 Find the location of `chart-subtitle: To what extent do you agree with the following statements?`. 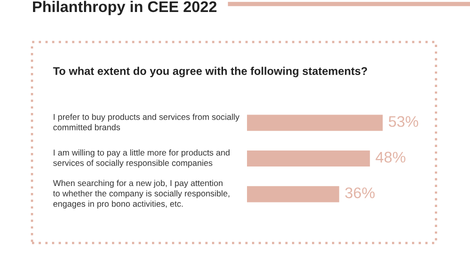

chart-subtitle: To what extent do you agree with the following statements? is located at coordinates (210, 72).